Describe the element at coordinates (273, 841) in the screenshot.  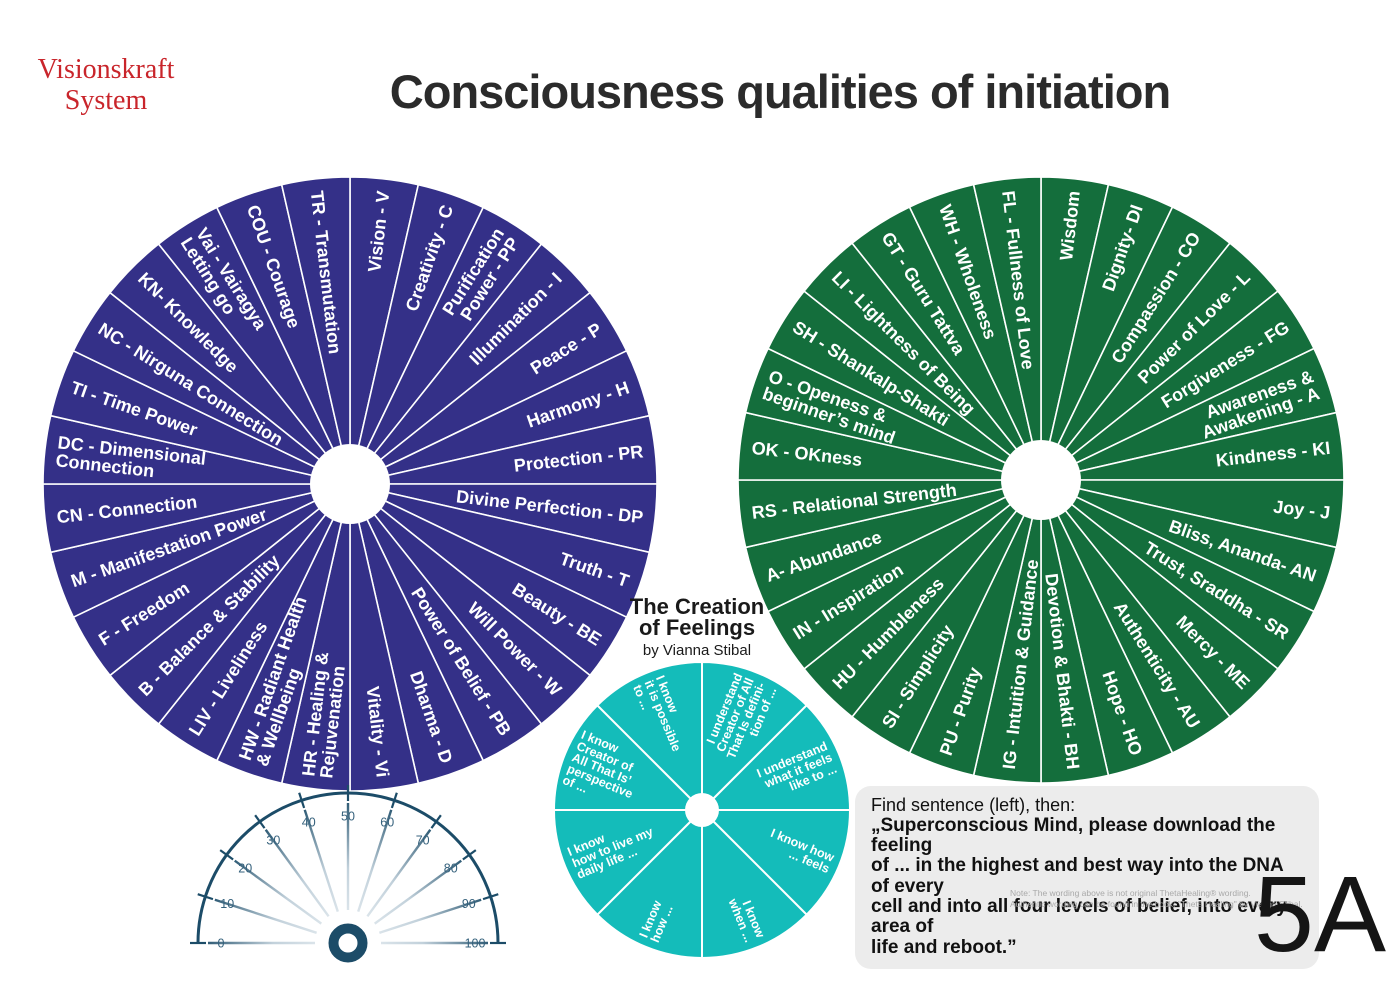
I see `svg-text: 30` at that location.